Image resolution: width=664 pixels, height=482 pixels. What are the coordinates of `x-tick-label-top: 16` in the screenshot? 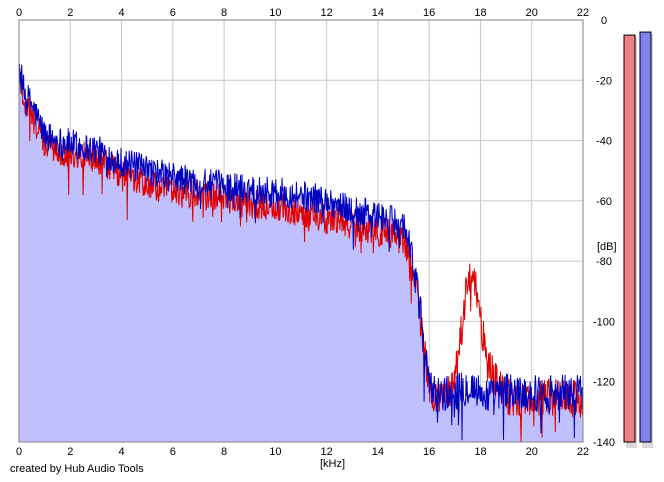 It's located at (429, 13).